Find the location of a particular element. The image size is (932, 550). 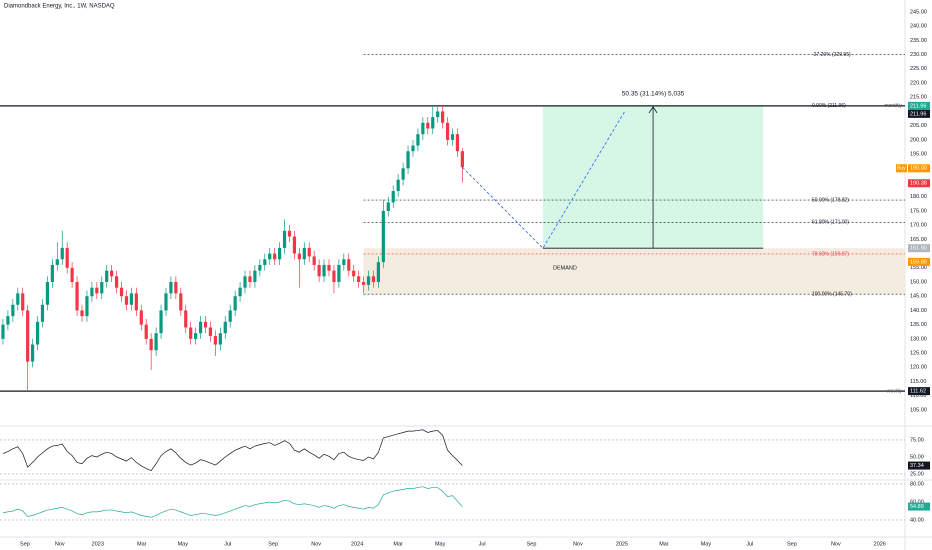

y-tick-label: 110.00 is located at coordinates (918, 396).